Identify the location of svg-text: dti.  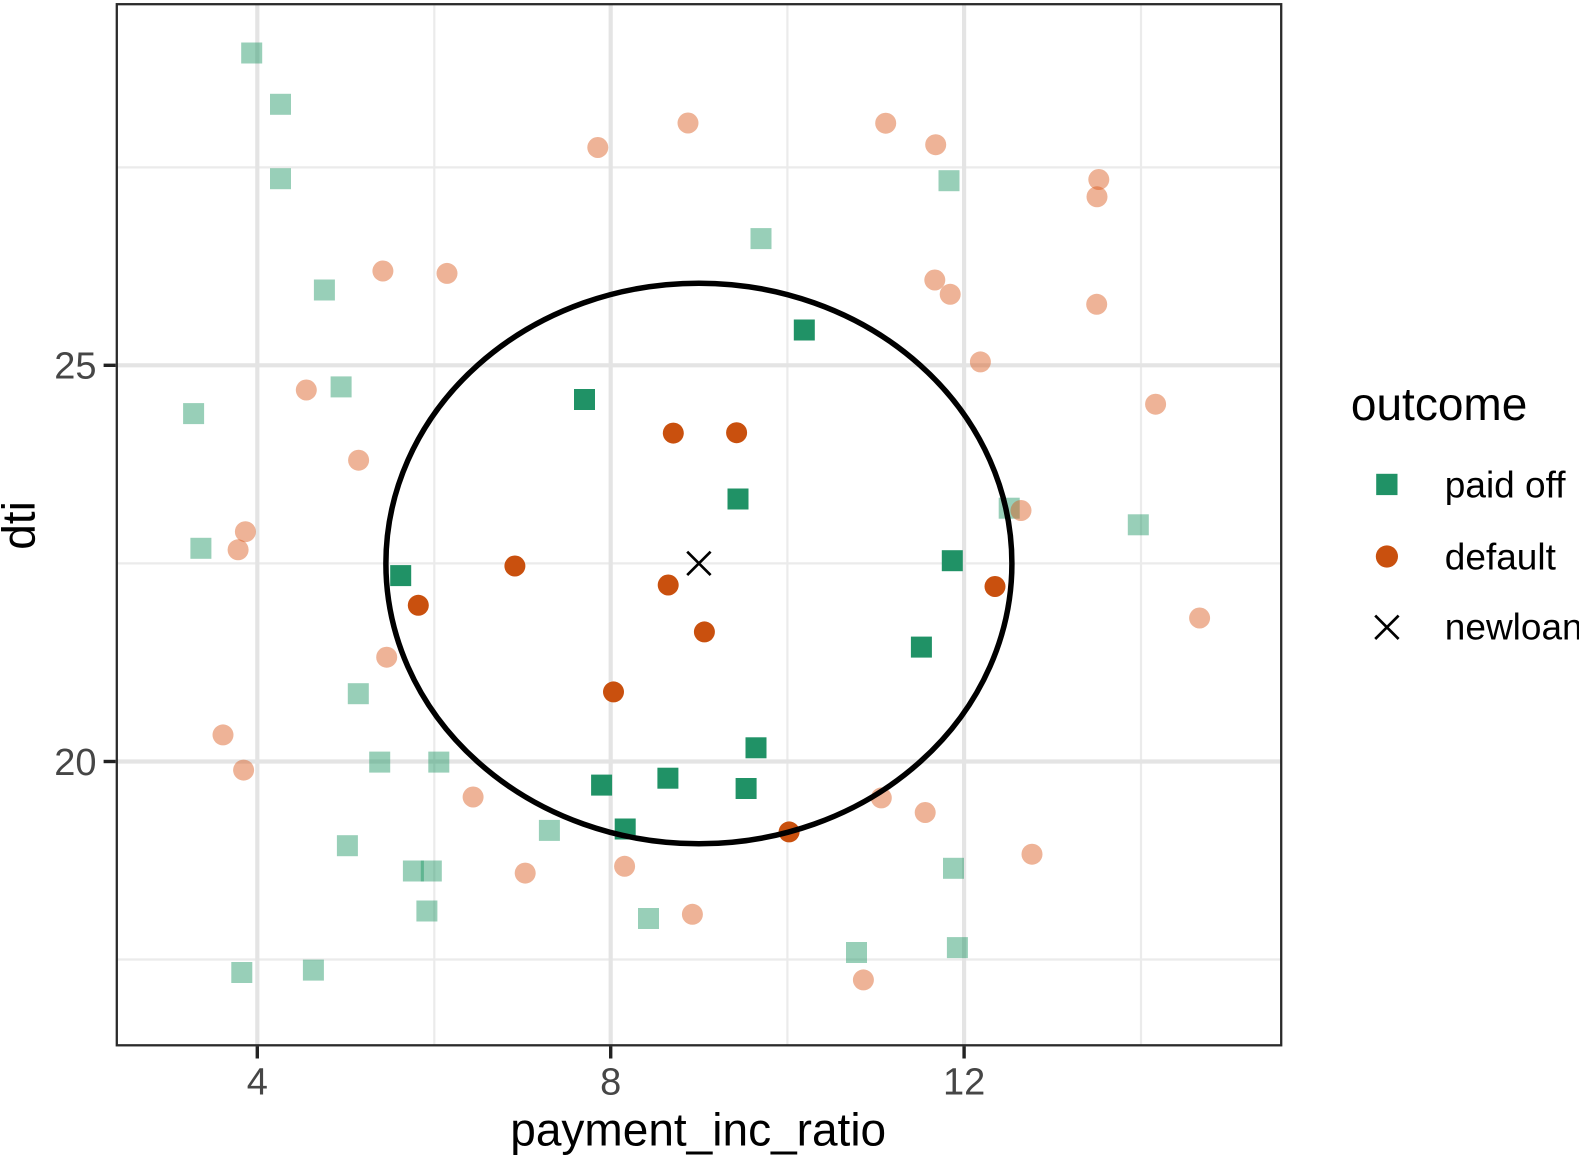
(22, 525).